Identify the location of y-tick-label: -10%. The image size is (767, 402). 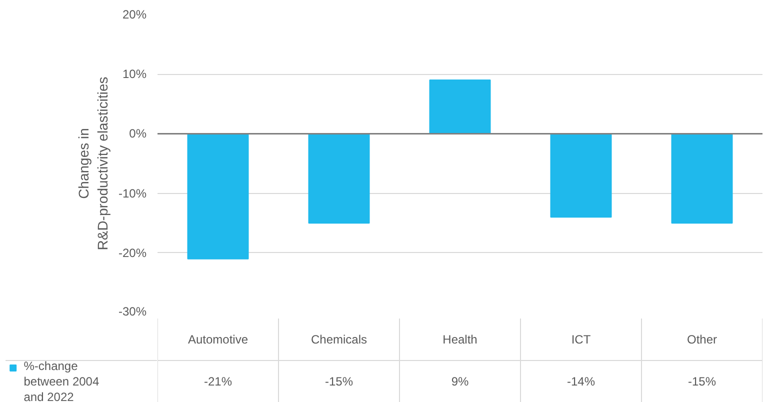
(132, 193).